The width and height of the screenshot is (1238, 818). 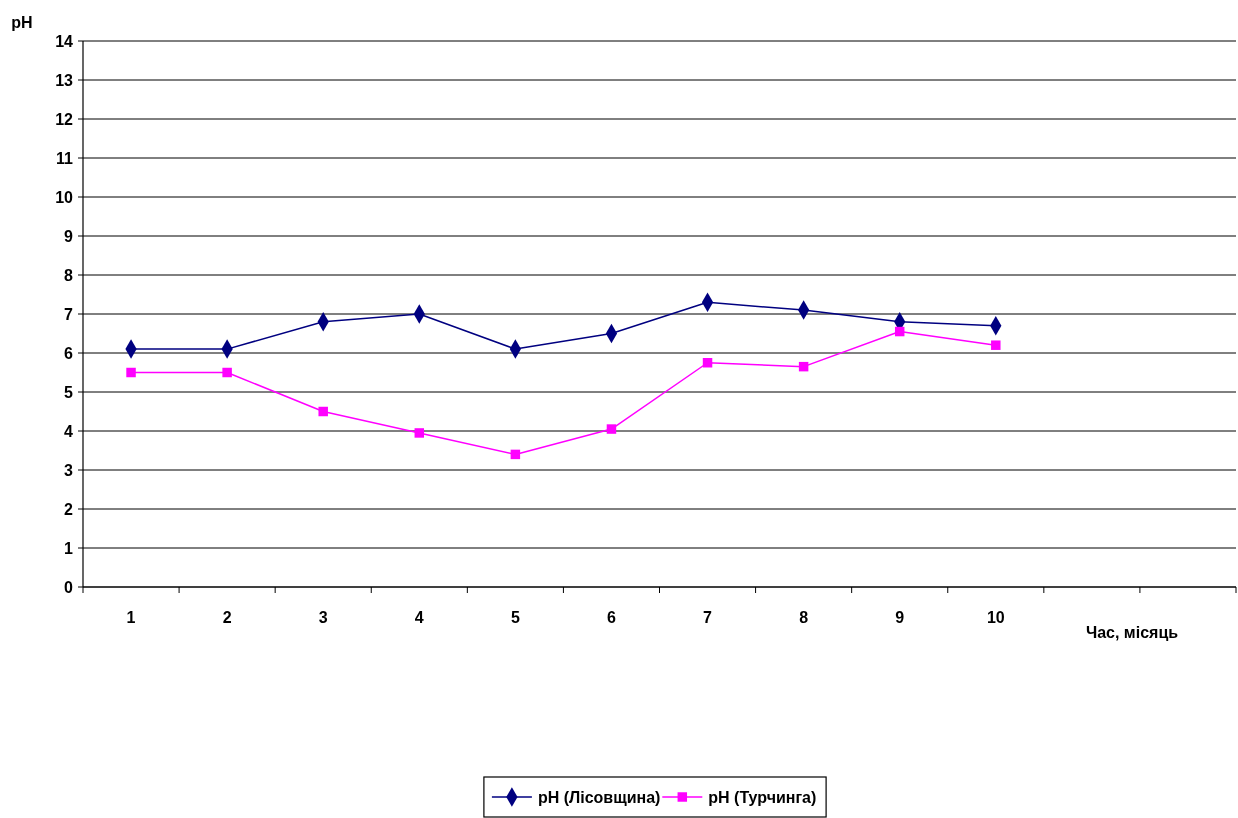 What do you see at coordinates (64, 80) in the screenshot?
I see `y-tick-label: 13` at bounding box center [64, 80].